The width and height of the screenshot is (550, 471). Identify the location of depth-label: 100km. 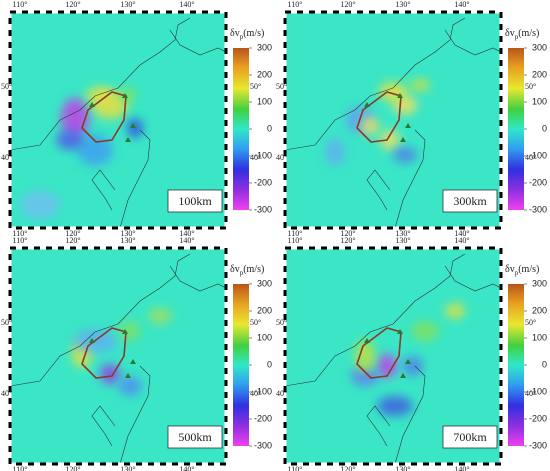
(195, 201).